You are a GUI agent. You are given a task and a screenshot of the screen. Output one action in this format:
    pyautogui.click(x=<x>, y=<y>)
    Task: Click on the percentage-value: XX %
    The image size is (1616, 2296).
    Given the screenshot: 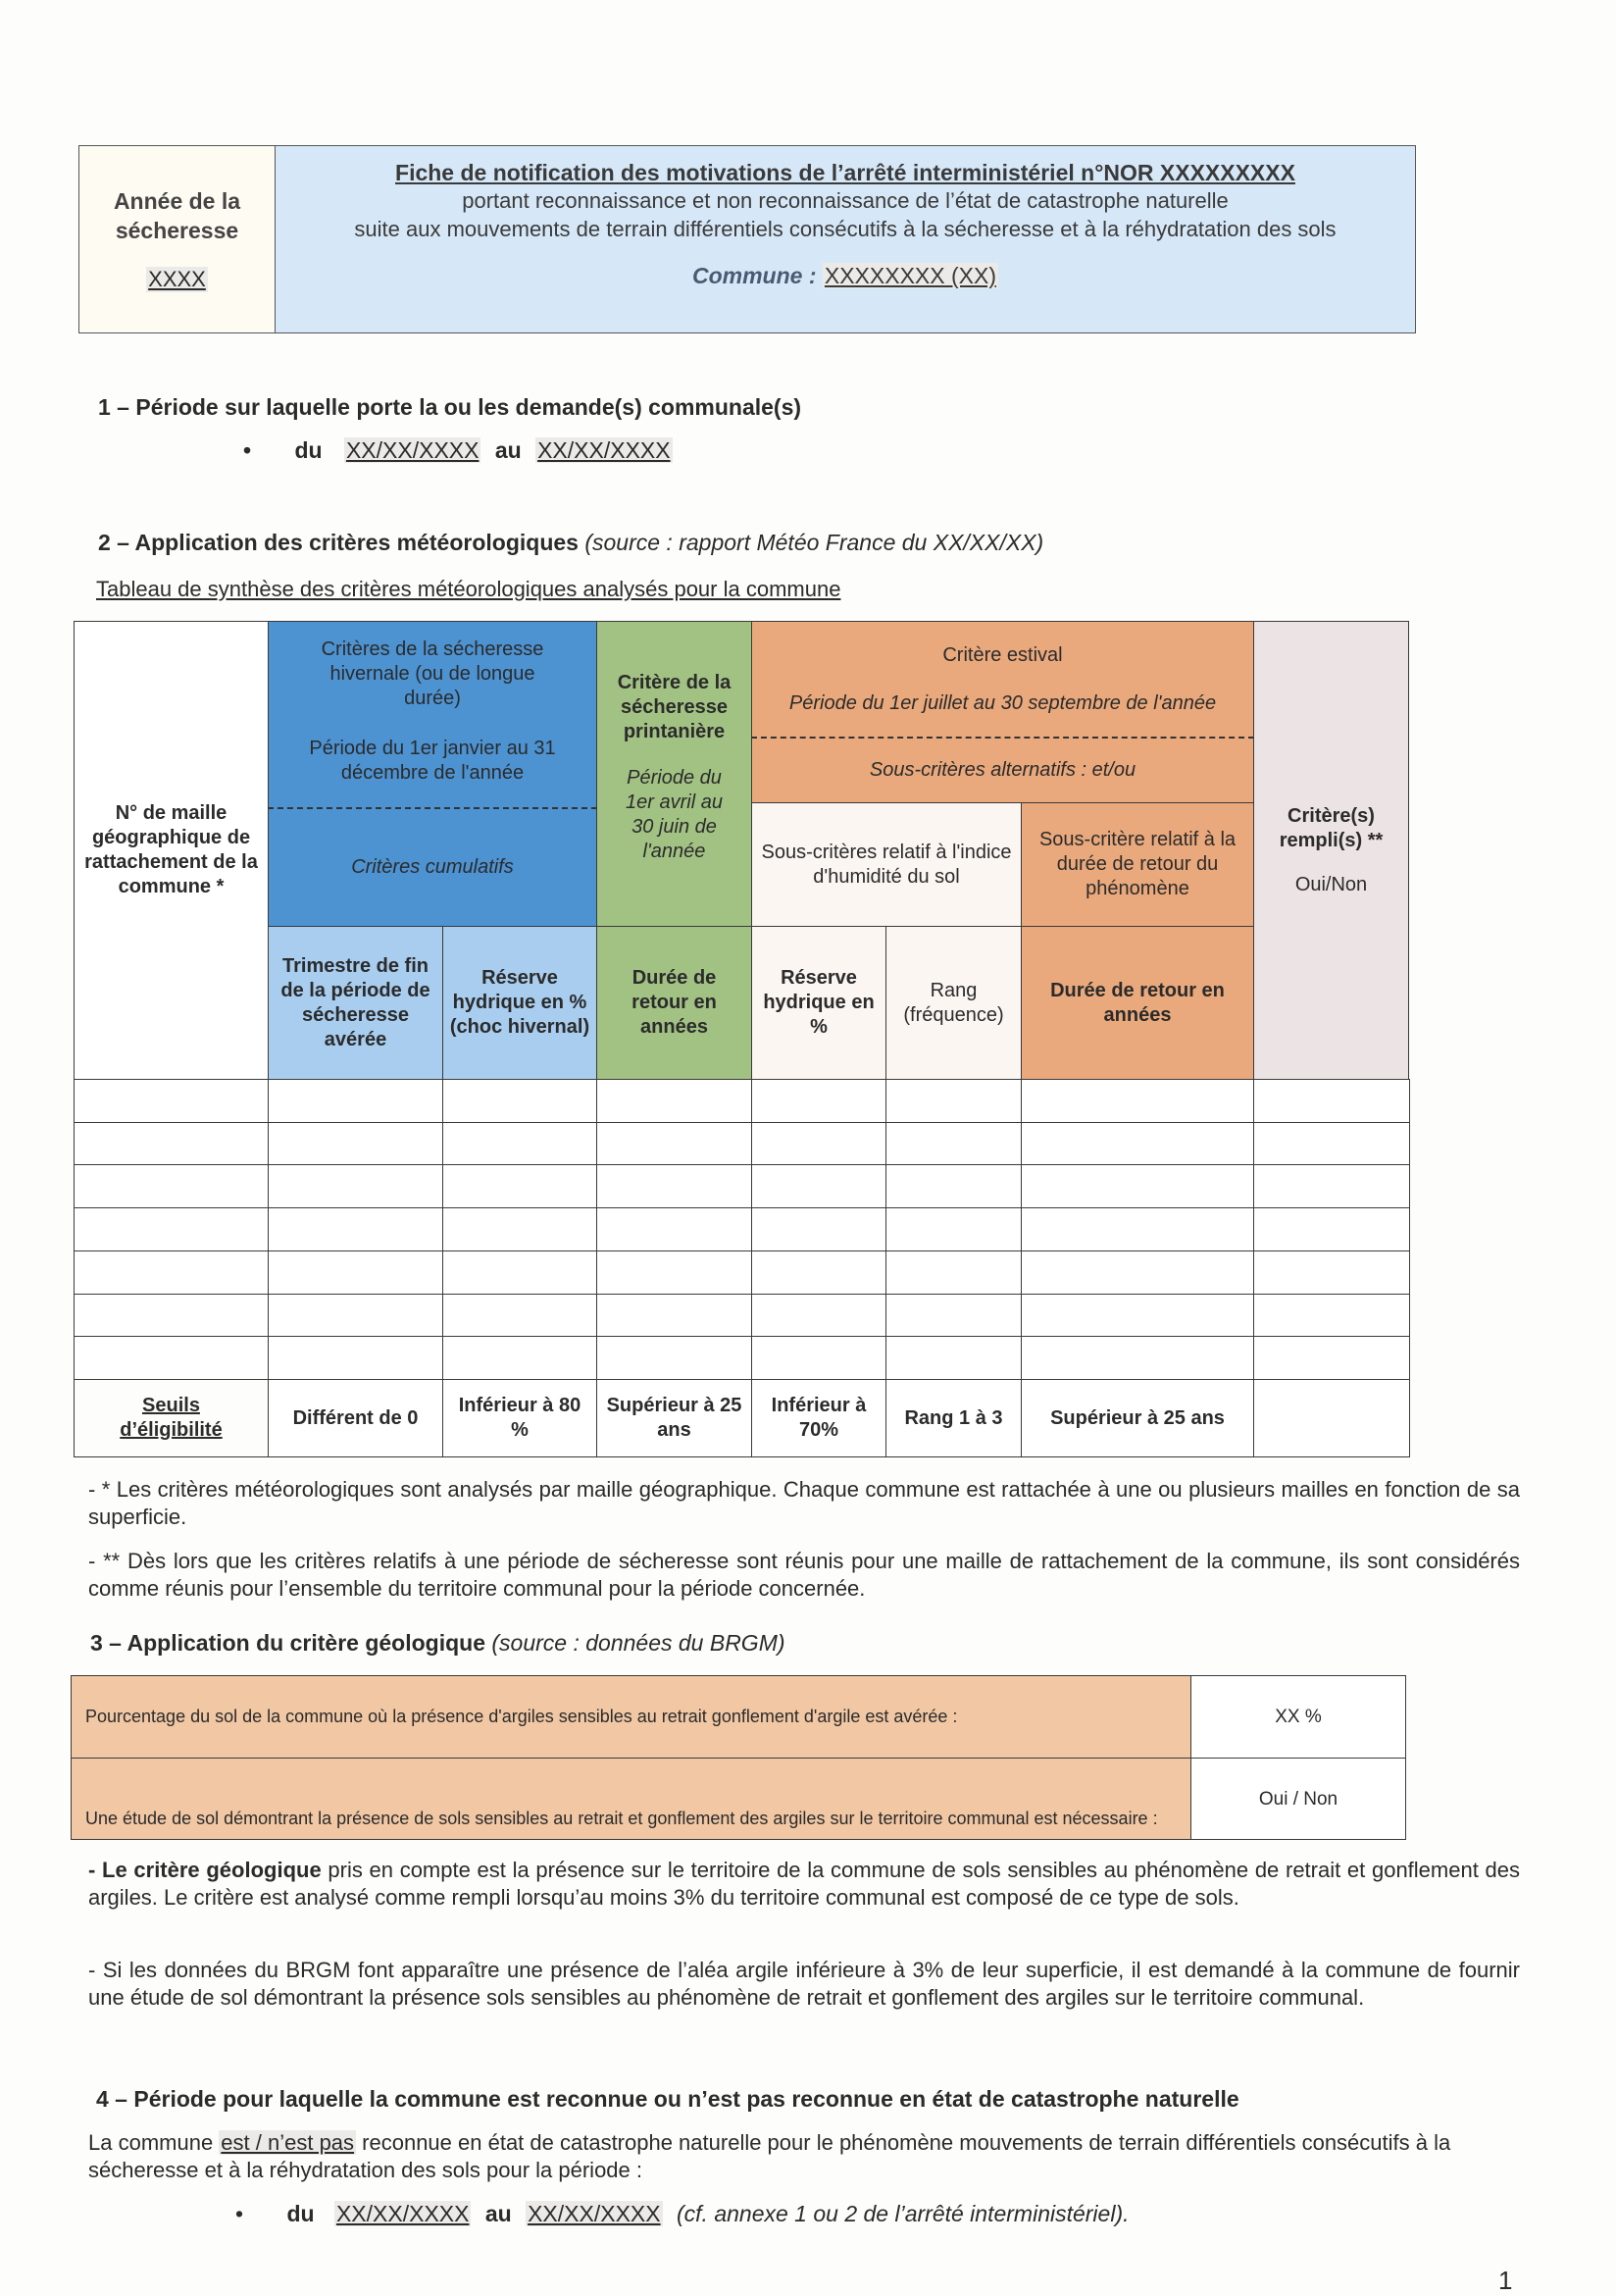 What is the action you would take?
    pyautogui.click(x=1298, y=1717)
    